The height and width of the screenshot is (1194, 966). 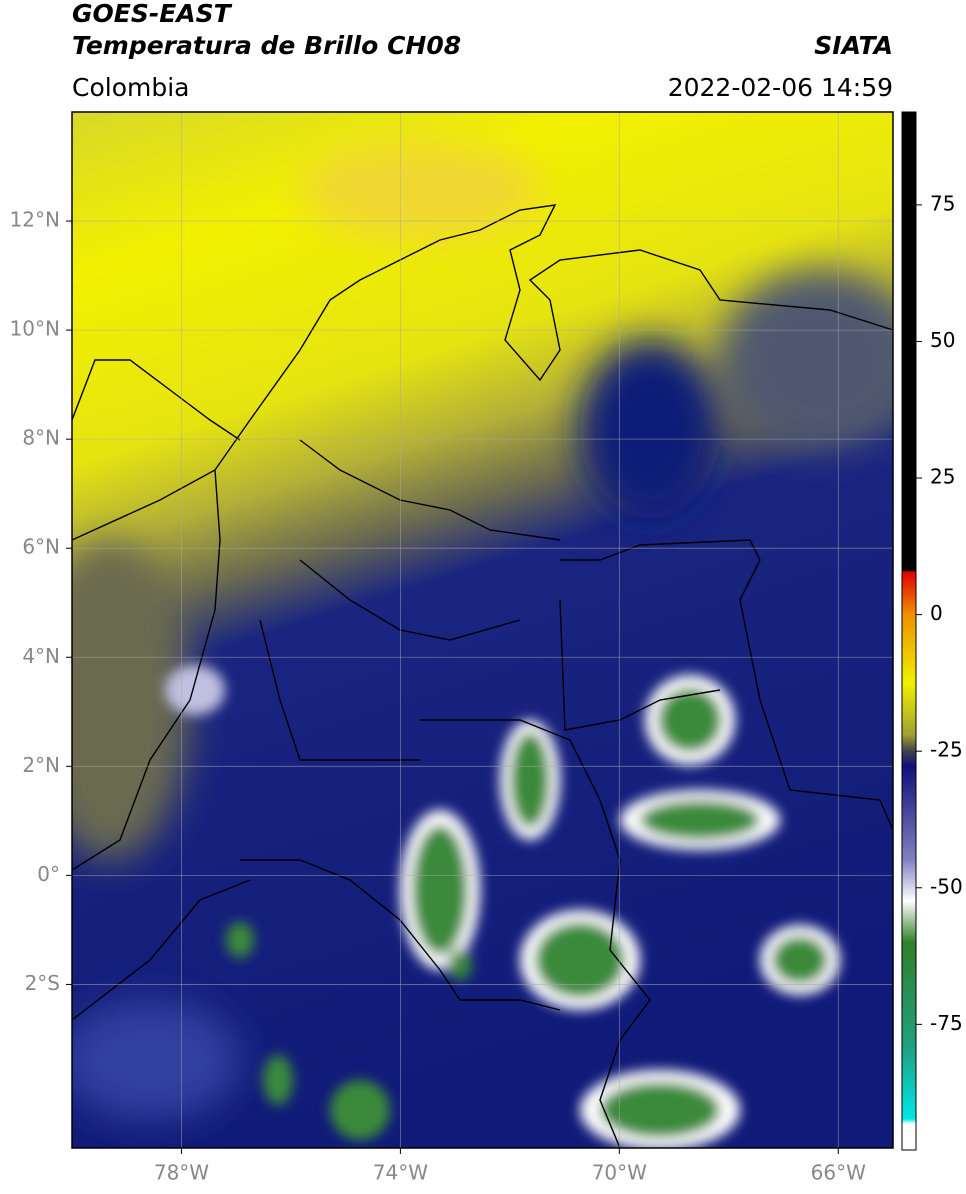 What do you see at coordinates (946, 886) in the screenshot?
I see `colorbar-label: -50` at bounding box center [946, 886].